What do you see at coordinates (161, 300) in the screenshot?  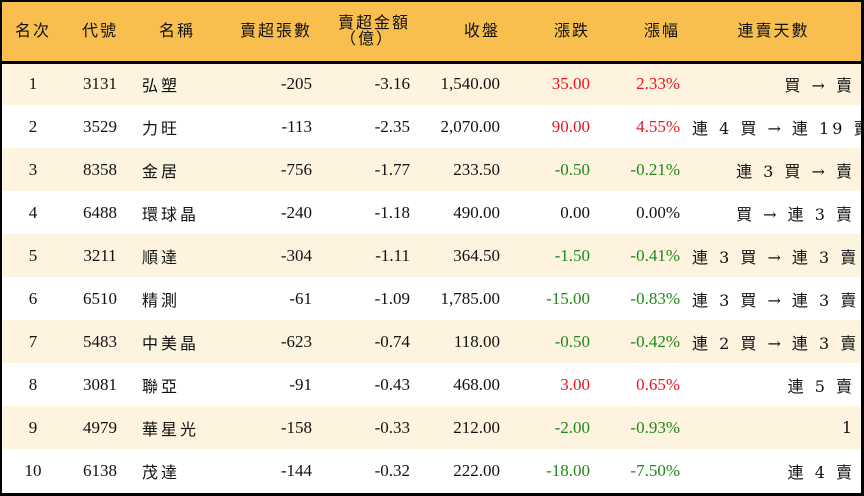 I see `cell-name: 精測` at bounding box center [161, 300].